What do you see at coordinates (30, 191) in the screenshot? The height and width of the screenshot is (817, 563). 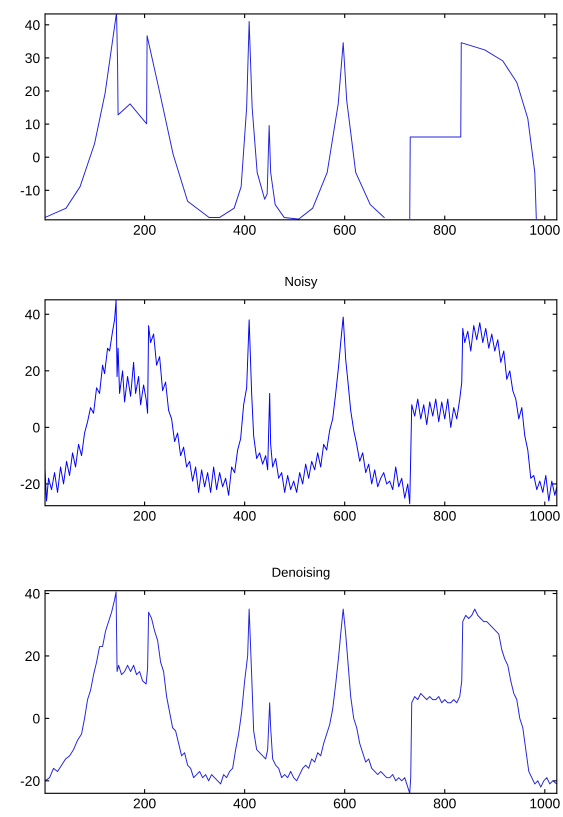 I see `y-tick-label: -10` at bounding box center [30, 191].